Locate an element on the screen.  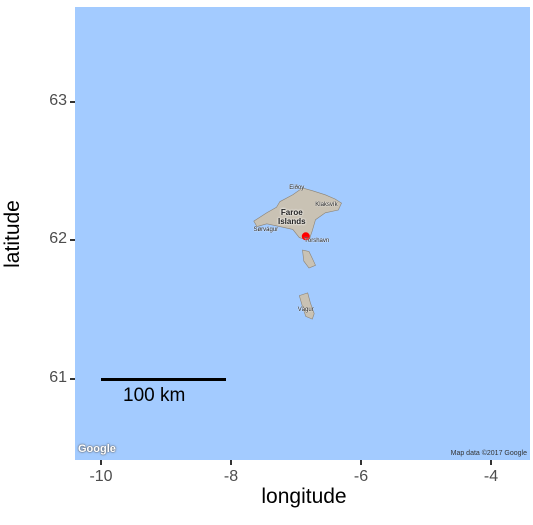
scale-bar-label: 100 km is located at coordinates (154, 395).